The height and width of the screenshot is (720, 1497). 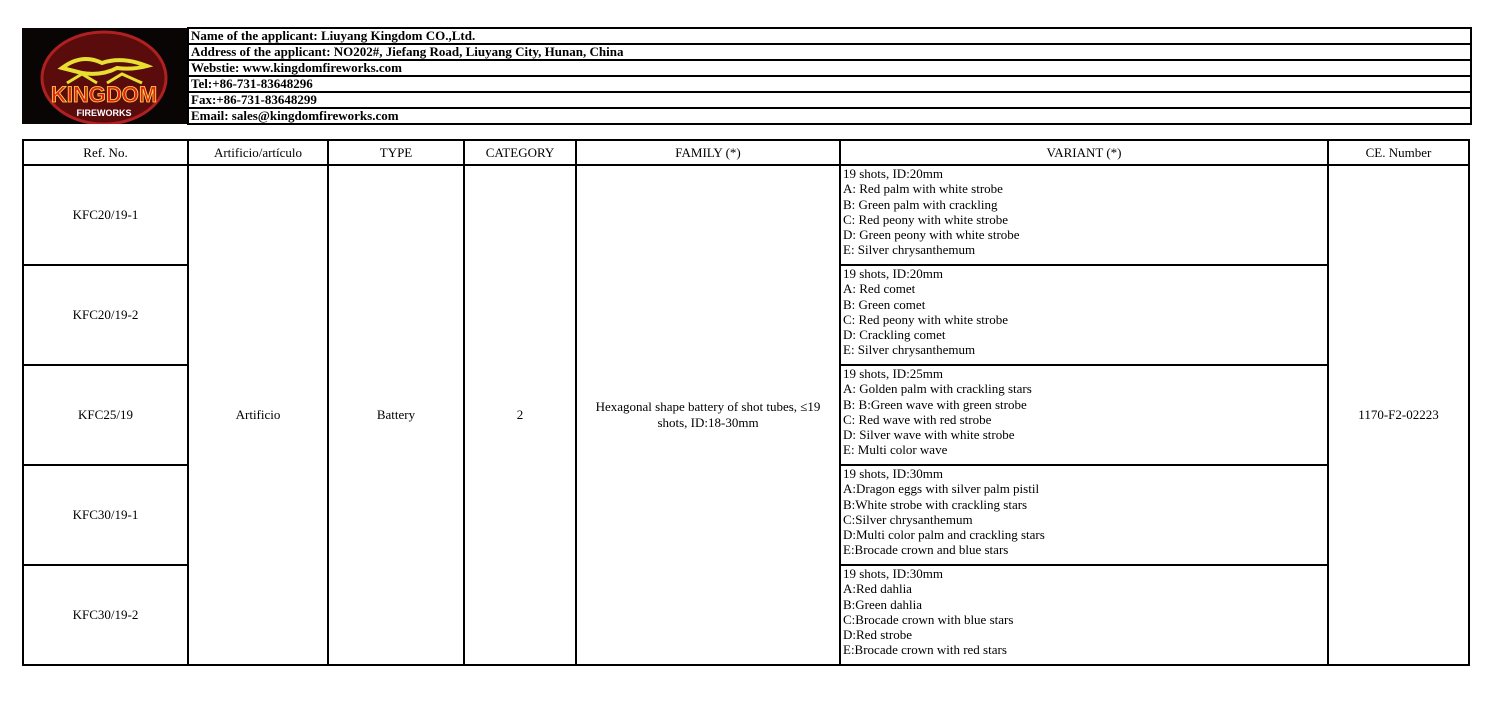 What do you see at coordinates (894, 335) in the screenshot?
I see `variant-line: D: Crackling comet` at bounding box center [894, 335].